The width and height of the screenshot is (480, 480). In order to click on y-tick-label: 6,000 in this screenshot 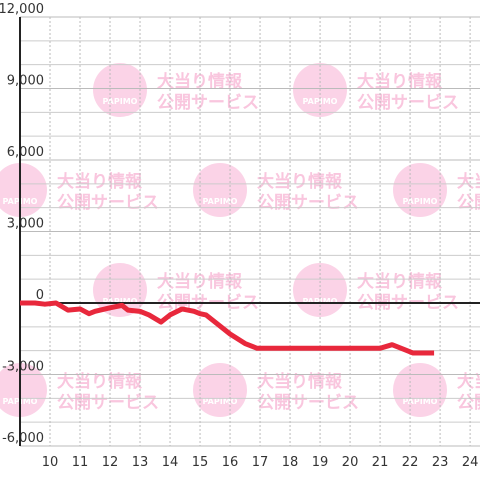, I will do `click(25, 152)`.